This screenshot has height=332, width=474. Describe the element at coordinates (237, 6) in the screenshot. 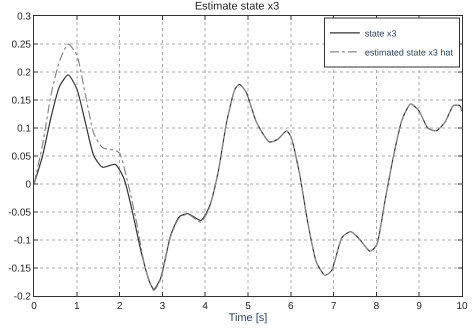

I see `chart-title: Estimate state x3` at that location.